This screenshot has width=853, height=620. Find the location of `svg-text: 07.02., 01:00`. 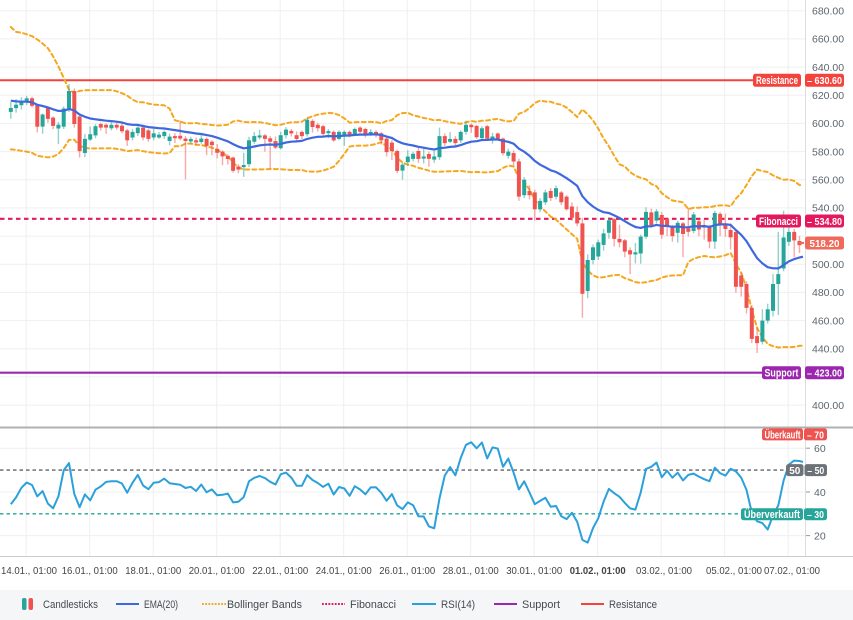

svg-text: 07.02., 01:00 is located at coordinates (792, 571).